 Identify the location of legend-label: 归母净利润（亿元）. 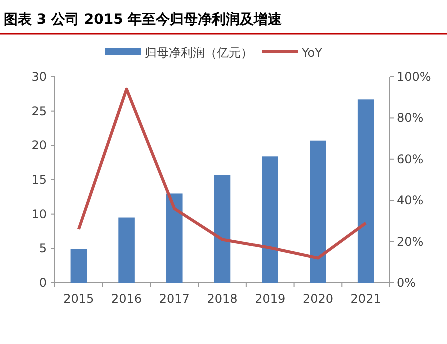
(199, 53).